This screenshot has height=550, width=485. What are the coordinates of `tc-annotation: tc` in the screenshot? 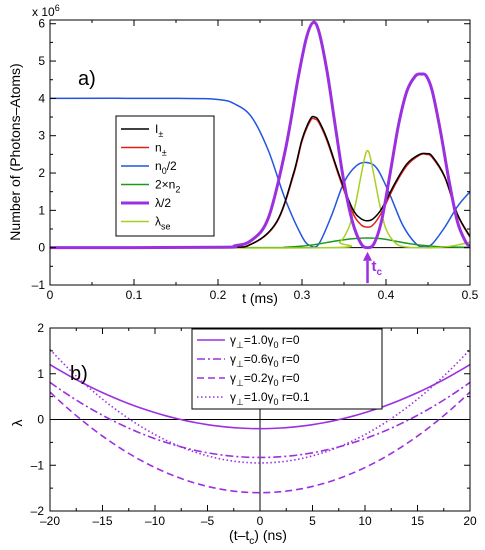 It's located at (373, 267).